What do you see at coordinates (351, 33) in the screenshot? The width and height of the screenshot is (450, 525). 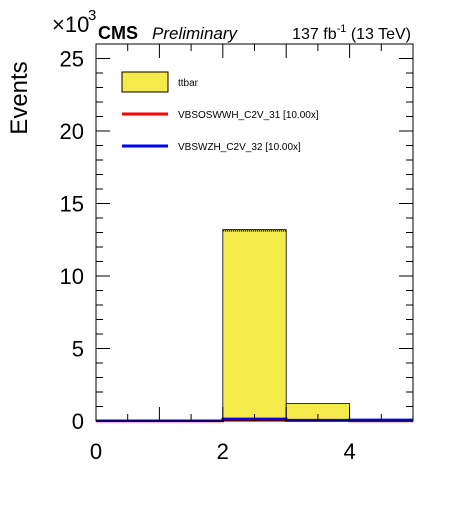 I see `luminosity-label: 137 fb-1 (13 TeV)` at bounding box center [351, 33].